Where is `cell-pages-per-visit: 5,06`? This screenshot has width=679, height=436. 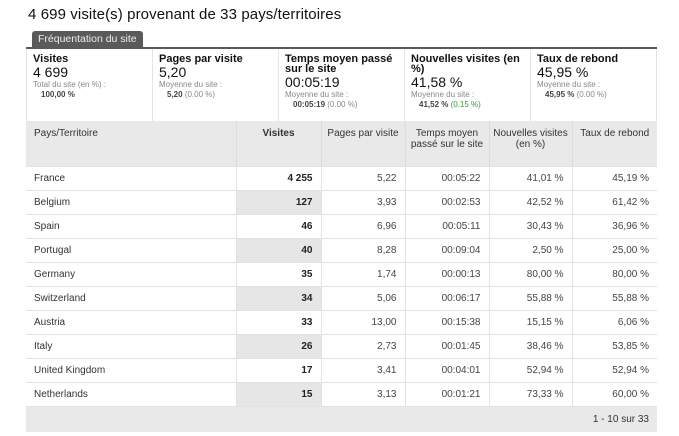
cell-pages-per-visit: 5,06 is located at coordinates (362, 297).